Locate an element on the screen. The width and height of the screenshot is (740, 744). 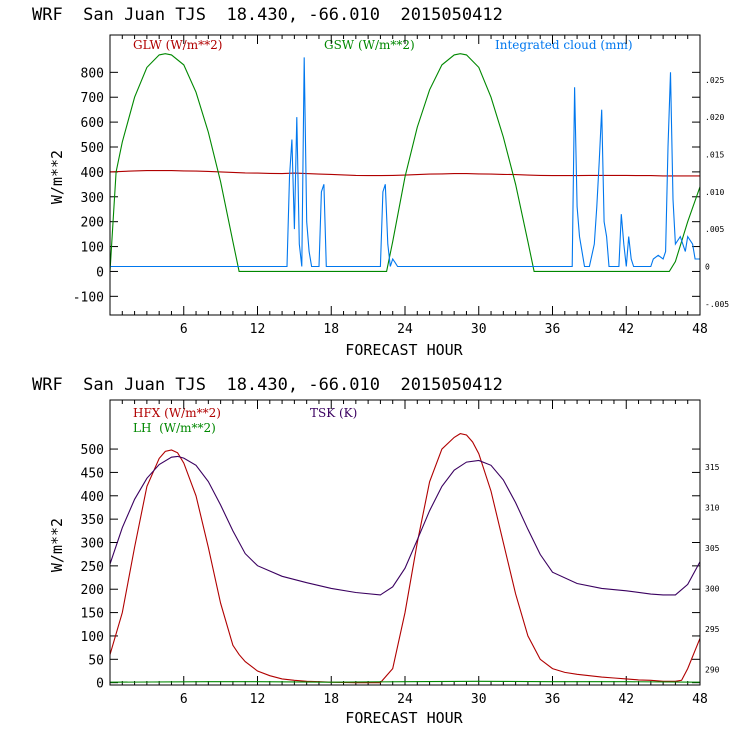
y2-tick-label: 300 is located at coordinates (712, 588).